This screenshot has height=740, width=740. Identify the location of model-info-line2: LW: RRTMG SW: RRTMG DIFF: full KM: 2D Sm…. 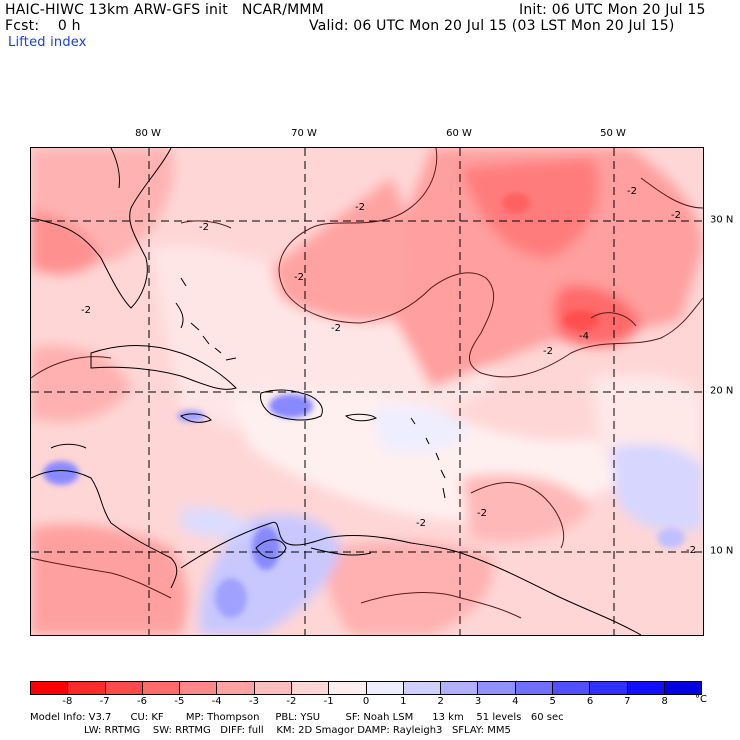
(270, 730).